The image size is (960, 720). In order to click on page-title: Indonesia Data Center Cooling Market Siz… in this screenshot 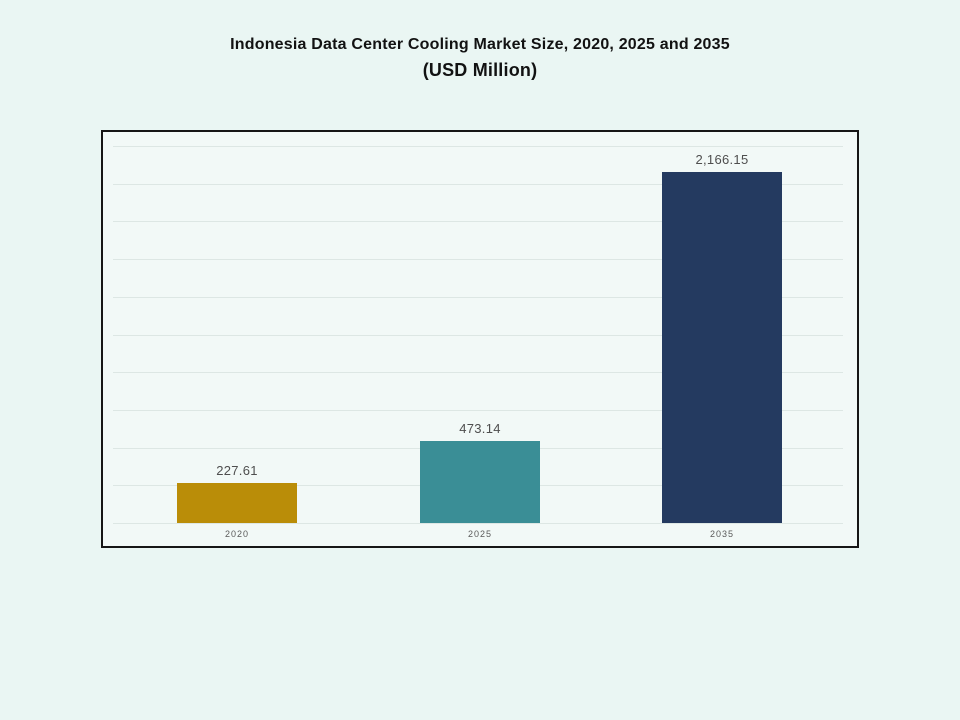, I will do `click(480, 44)`.